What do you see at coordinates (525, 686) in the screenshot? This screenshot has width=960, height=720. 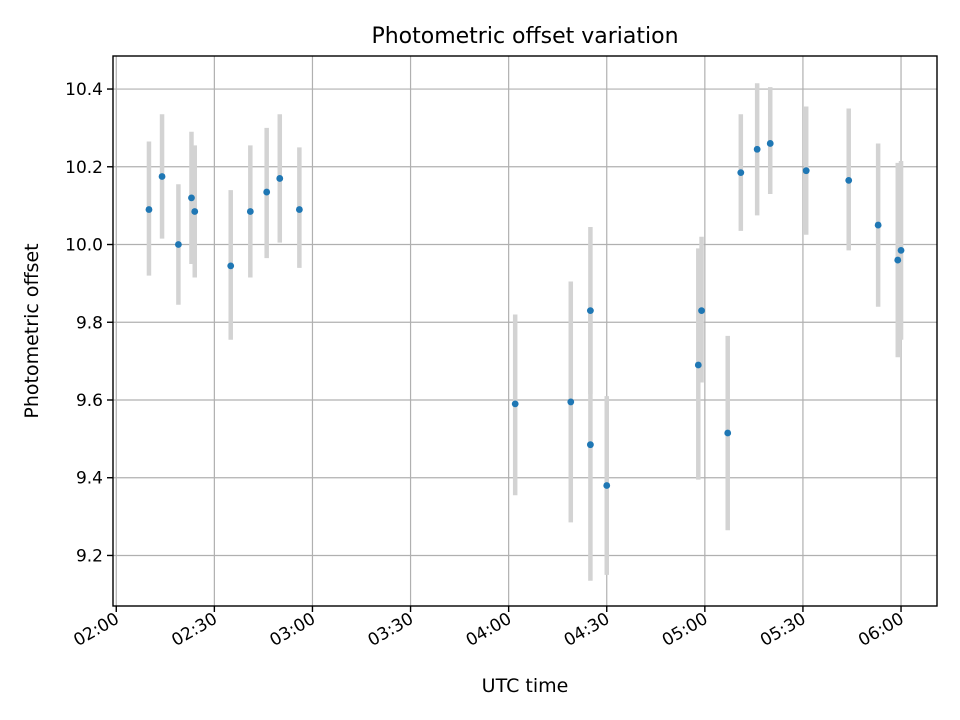 I see `x-axis-label: UTC time` at bounding box center [525, 686].